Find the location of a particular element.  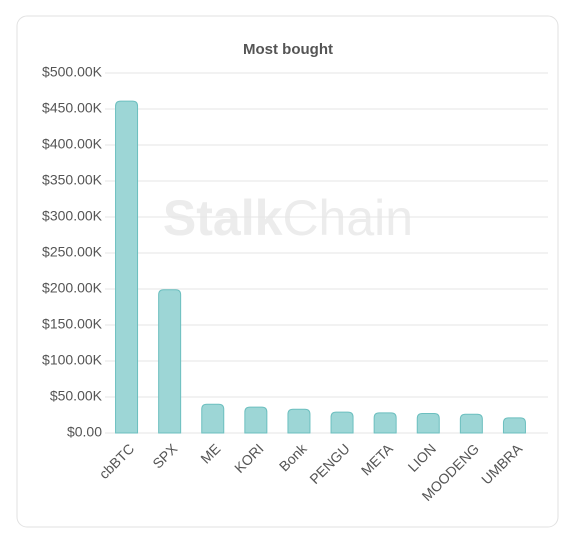

y-tick-label: $400.00K is located at coordinates (72, 144).